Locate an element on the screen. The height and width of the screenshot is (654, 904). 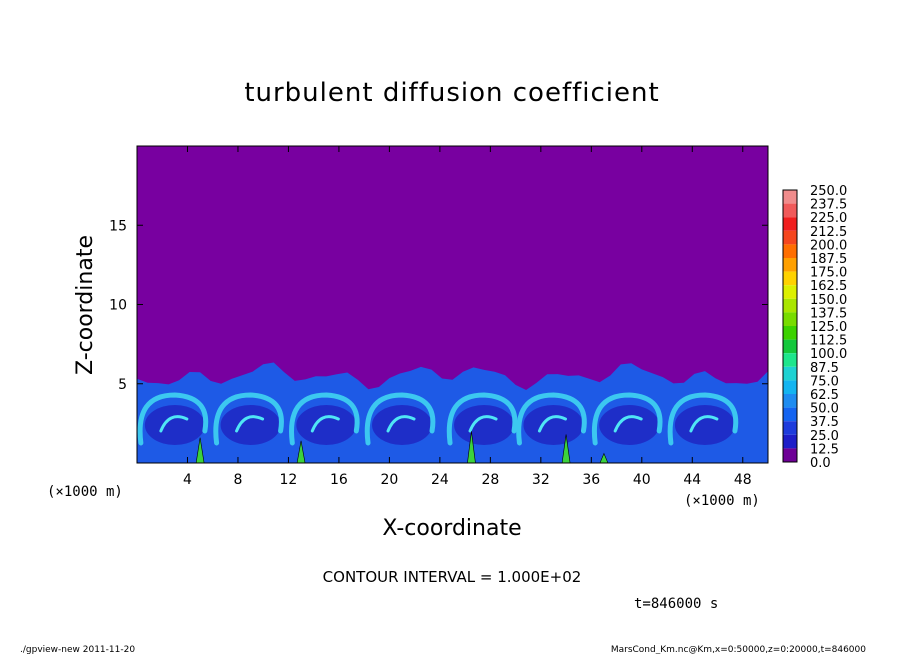
y-axis-title: Z-coordinate is located at coordinates (85, 305).